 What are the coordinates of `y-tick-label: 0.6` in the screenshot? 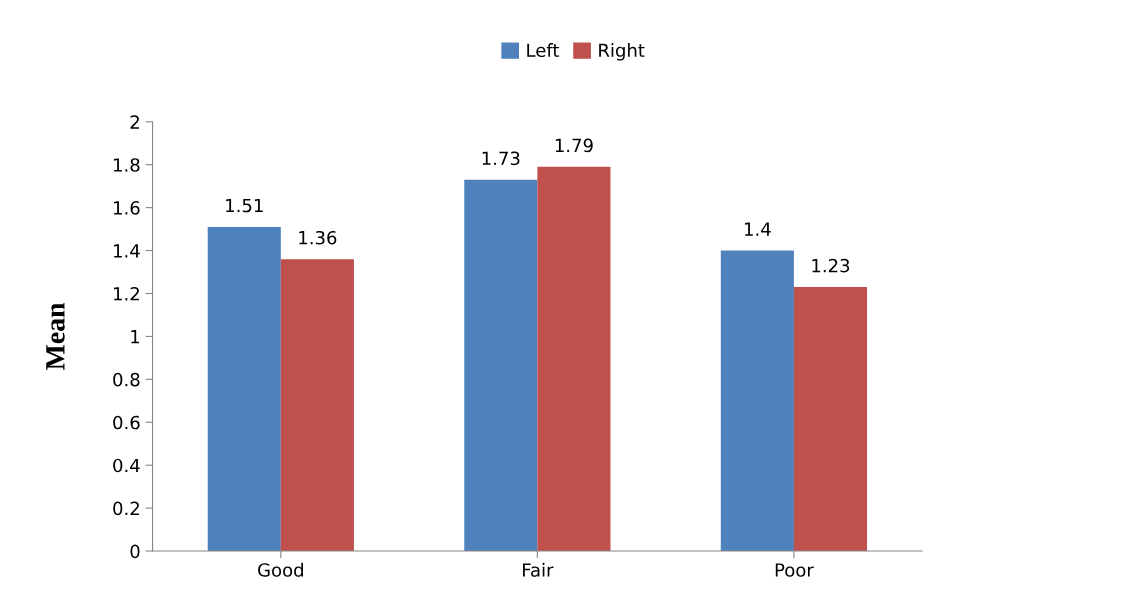 It's located at (126, 422).